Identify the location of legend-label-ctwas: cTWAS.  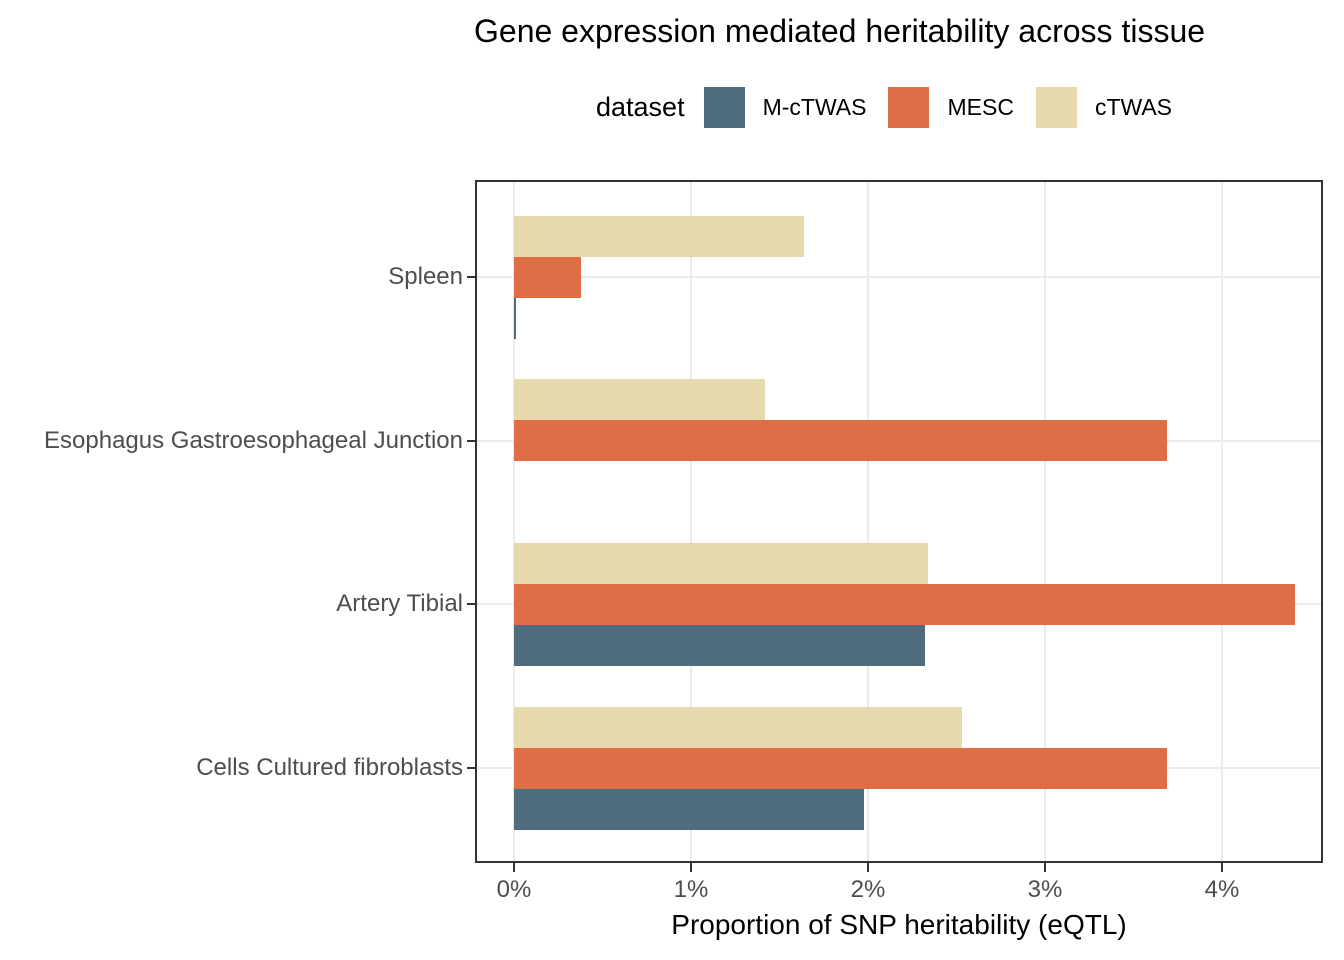
(1133, 106).